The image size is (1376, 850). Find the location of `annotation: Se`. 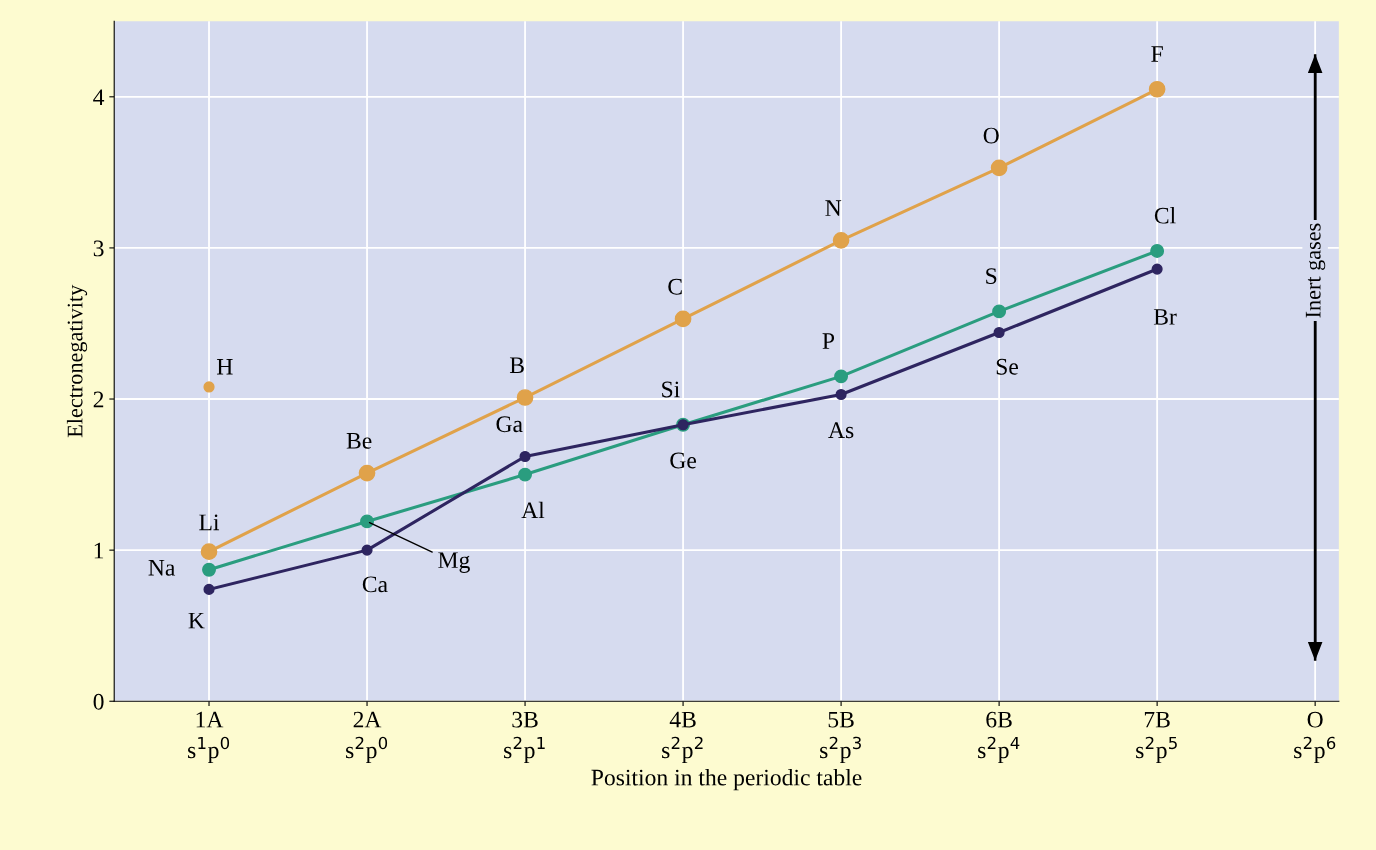

annotation: Se is located at coordinates (1007, 366).